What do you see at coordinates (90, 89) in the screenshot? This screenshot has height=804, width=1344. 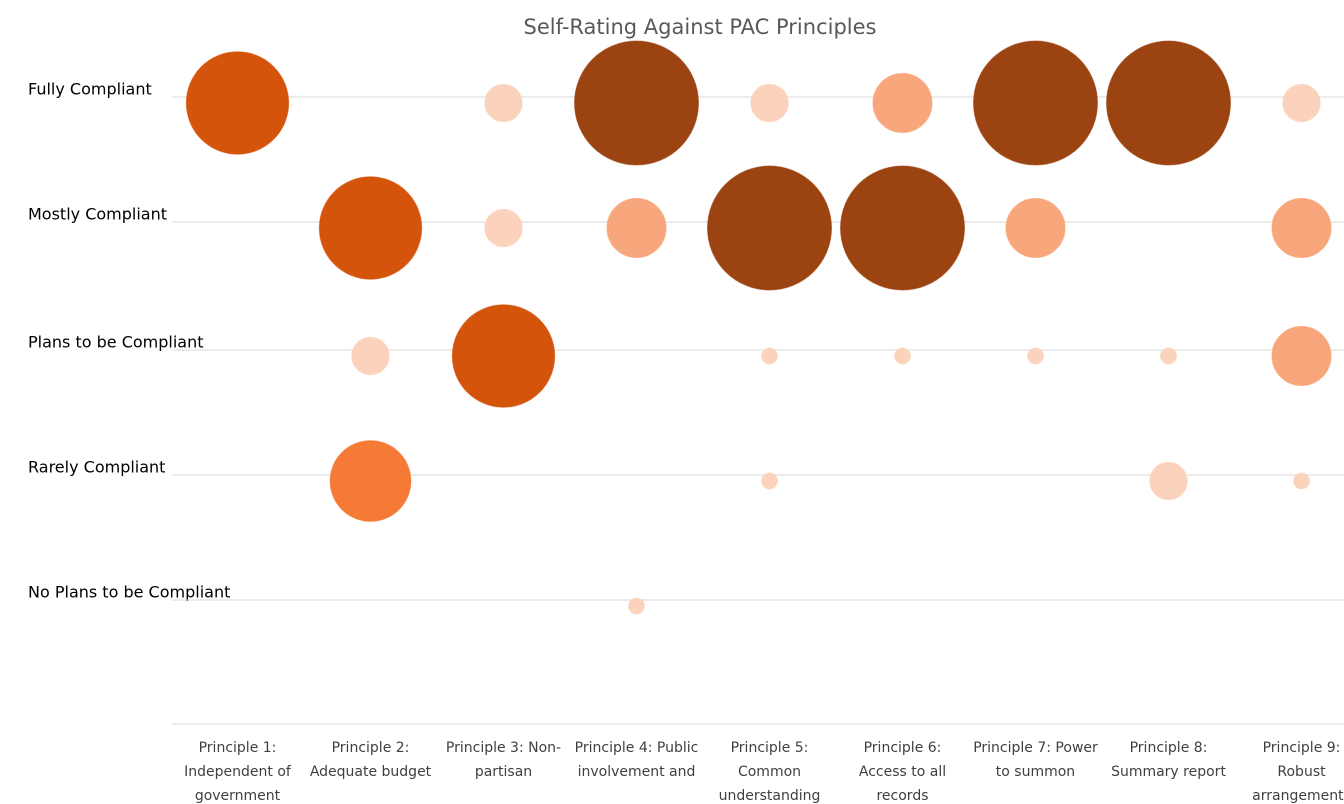 I see `y-tick-label: Fully Compliant` at bounding box center [90, 89].